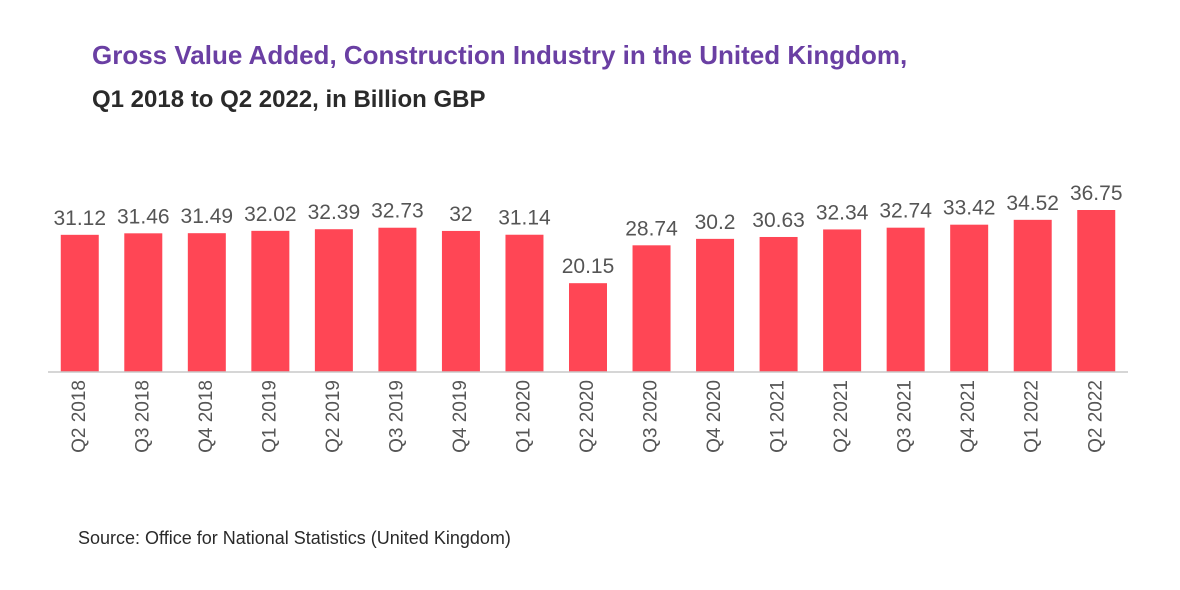 The image size is (1180, 590). Describe the element at coordinates (79, 218) in the screenshot. I see `value-label: 31.12` at that location.